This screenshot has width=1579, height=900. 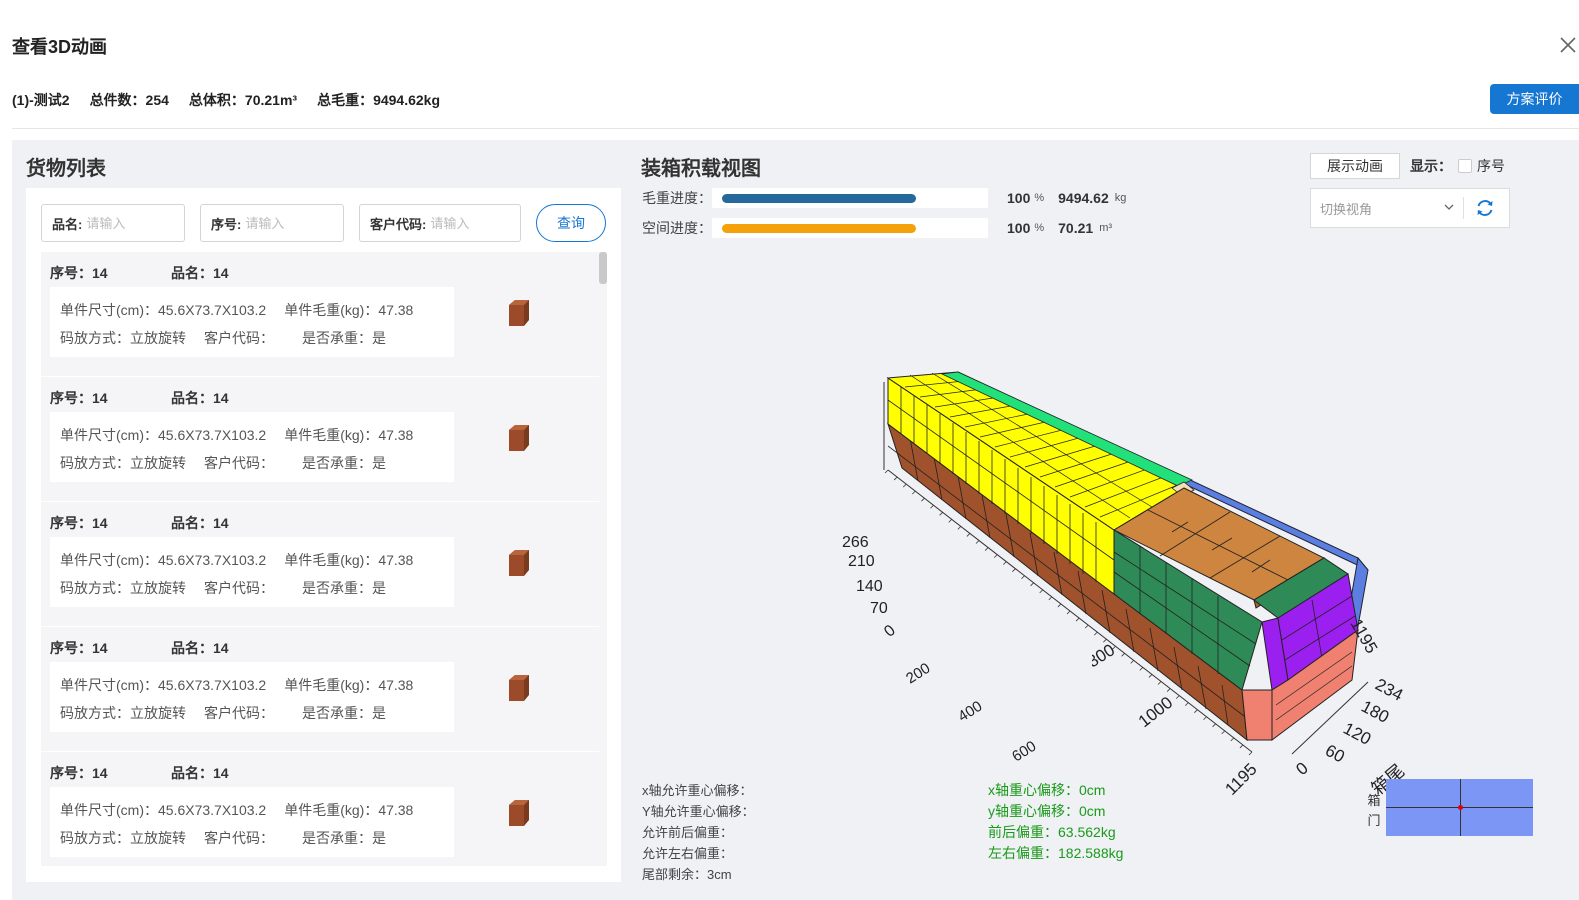 I want to click on total-volume: 总体积：70.21m³, so click(x=243, y=100).